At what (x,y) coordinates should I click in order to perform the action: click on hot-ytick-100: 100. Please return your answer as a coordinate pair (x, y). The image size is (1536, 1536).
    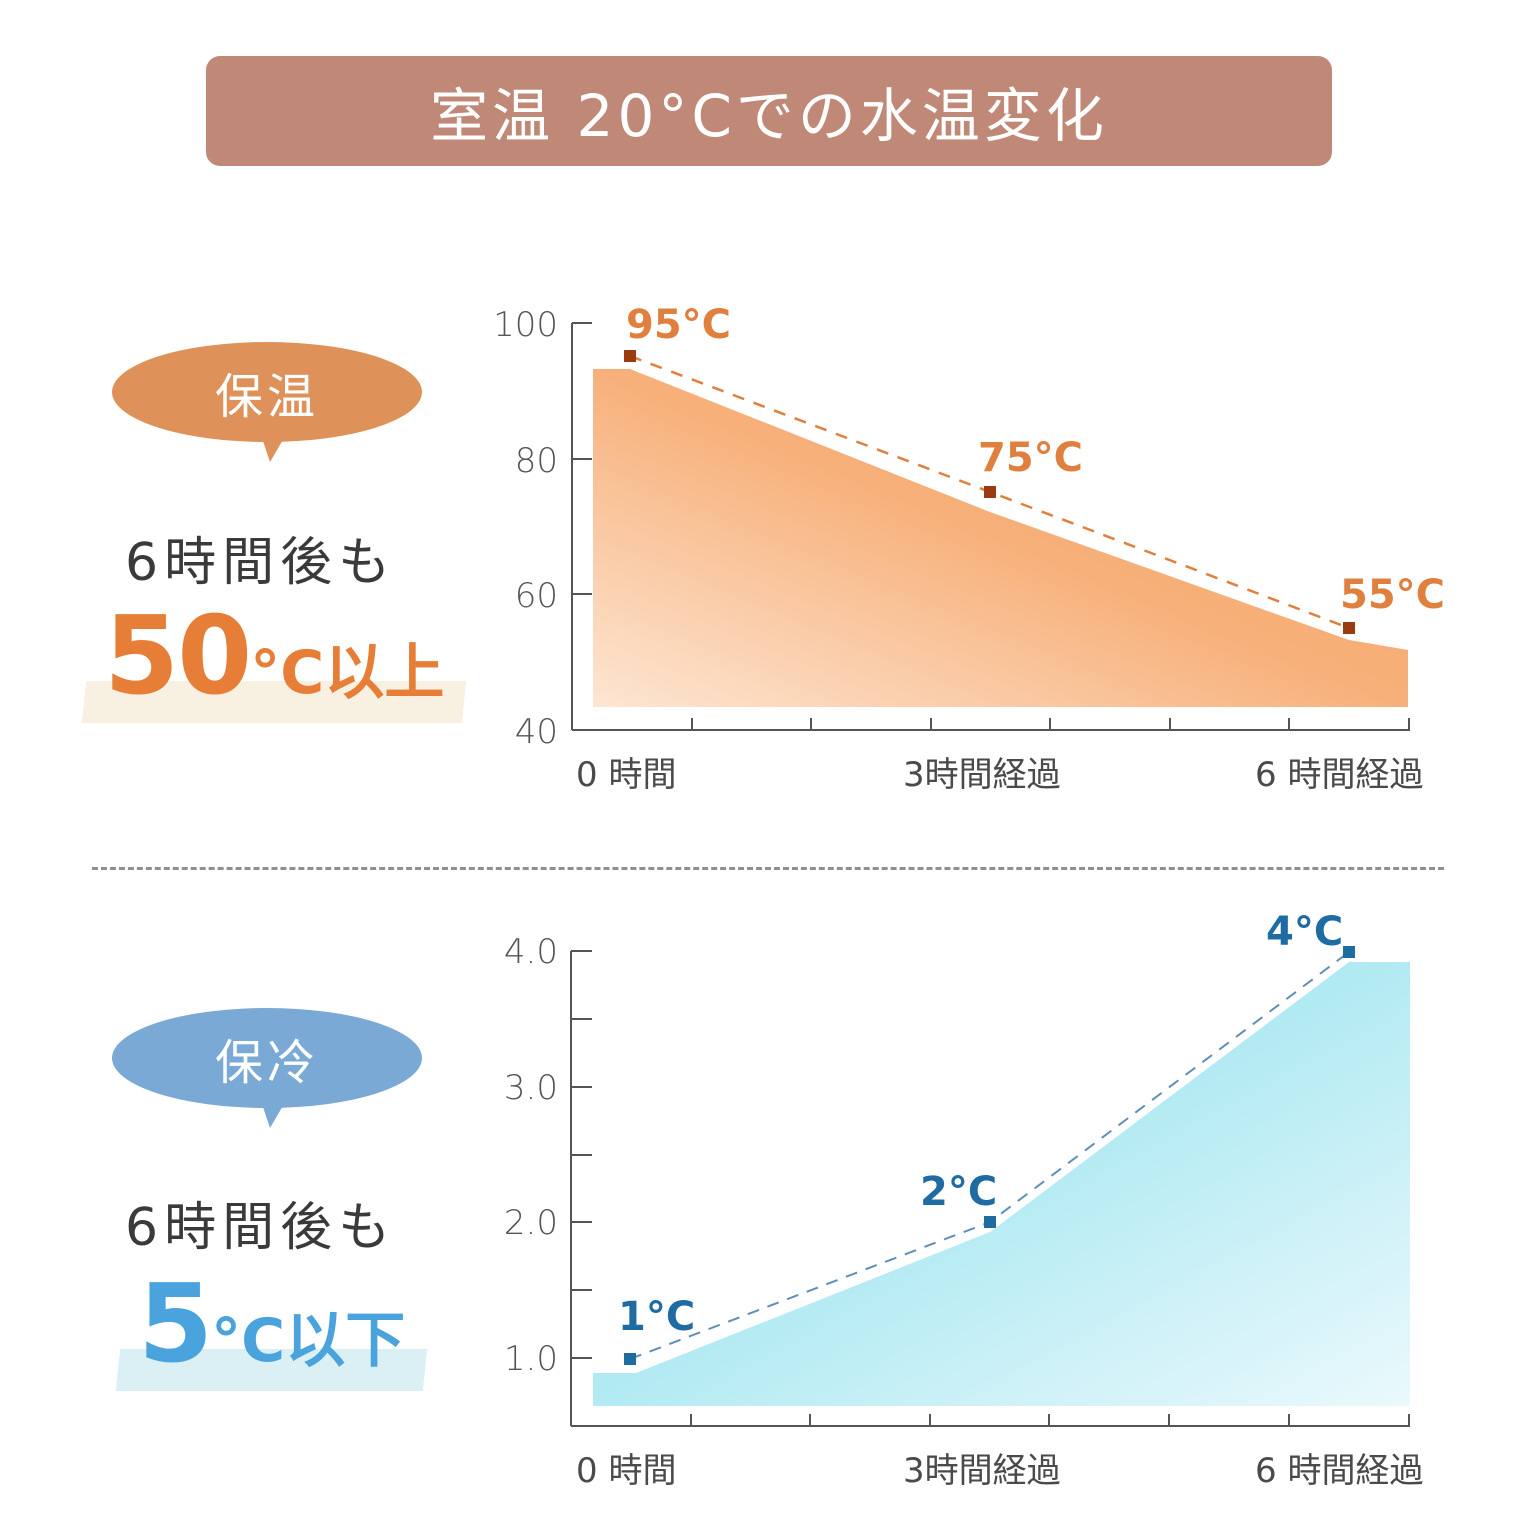
    Looking at the image, I should click on (525, 325).